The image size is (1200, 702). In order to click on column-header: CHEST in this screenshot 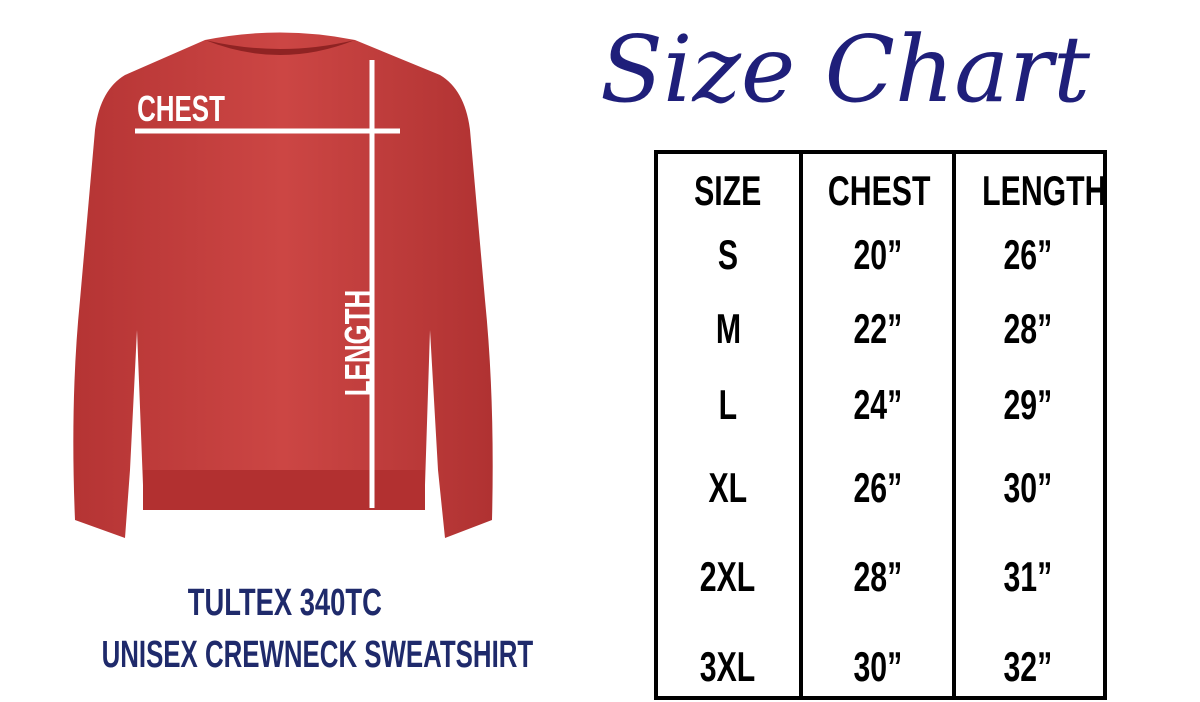, I will do `click(878, 191)`.